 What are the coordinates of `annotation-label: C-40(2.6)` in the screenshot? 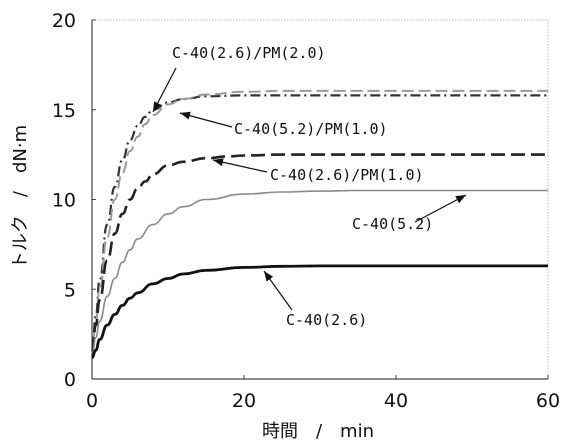 It's located at (326, 320).